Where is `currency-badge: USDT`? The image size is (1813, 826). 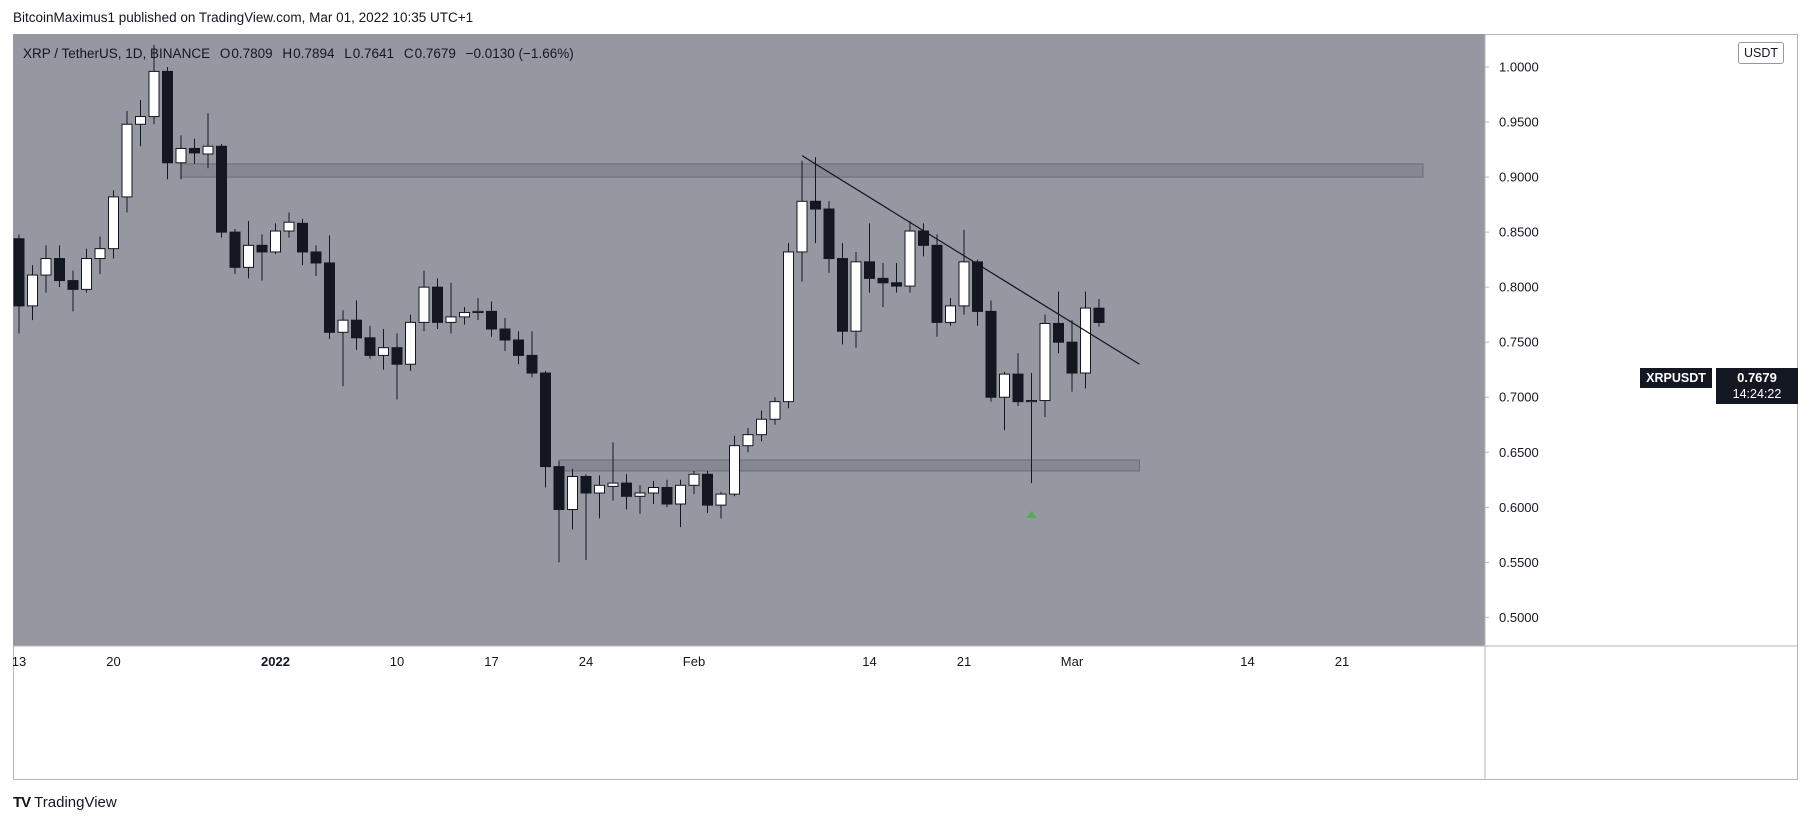
currency-badge: USDT is located at coordinates (1761, 53).